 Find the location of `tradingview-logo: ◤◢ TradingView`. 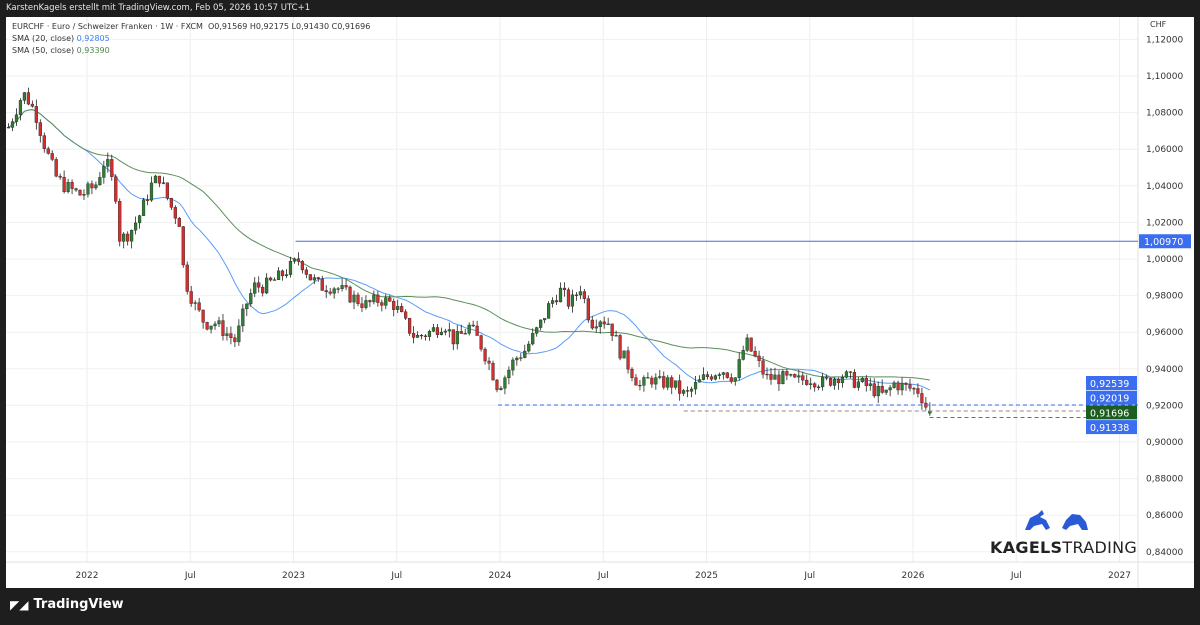

tradingview-logo: ◤◢ TradingView is located at coordinates (67, 604).